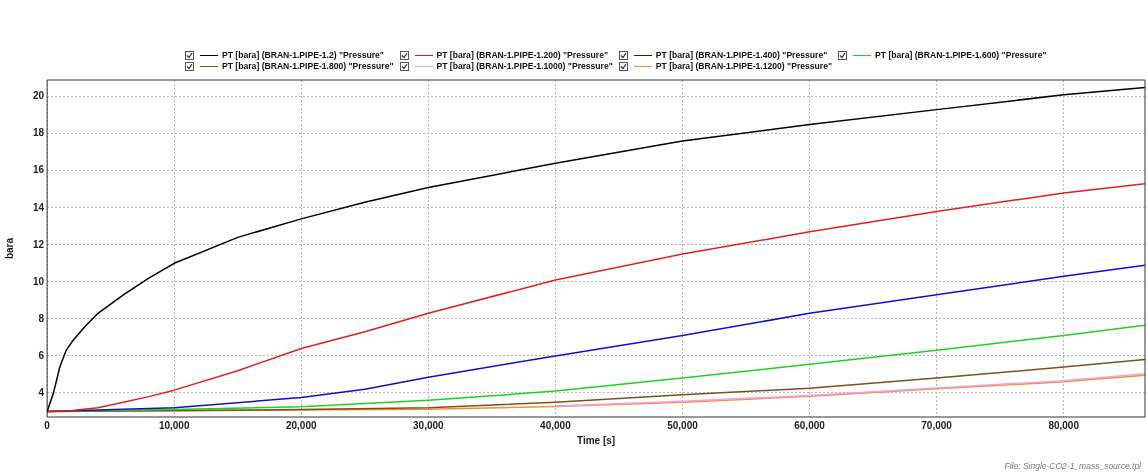 Image resolution: width=1147 pixels, height=475 pixels. I want to click on legend-label: PT [bara] (BRAN-1.PIPE-1.200) "Pressure", so click(522, 55).